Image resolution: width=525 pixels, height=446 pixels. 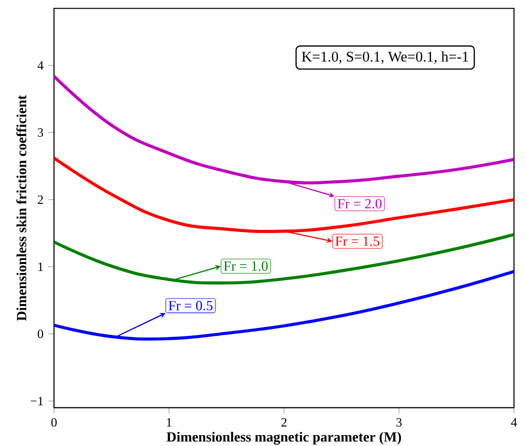 What do you see at coordinates (169, 422) in the screenshot?
I see `x-tick-label: 1` at bounding box center [169, 422].